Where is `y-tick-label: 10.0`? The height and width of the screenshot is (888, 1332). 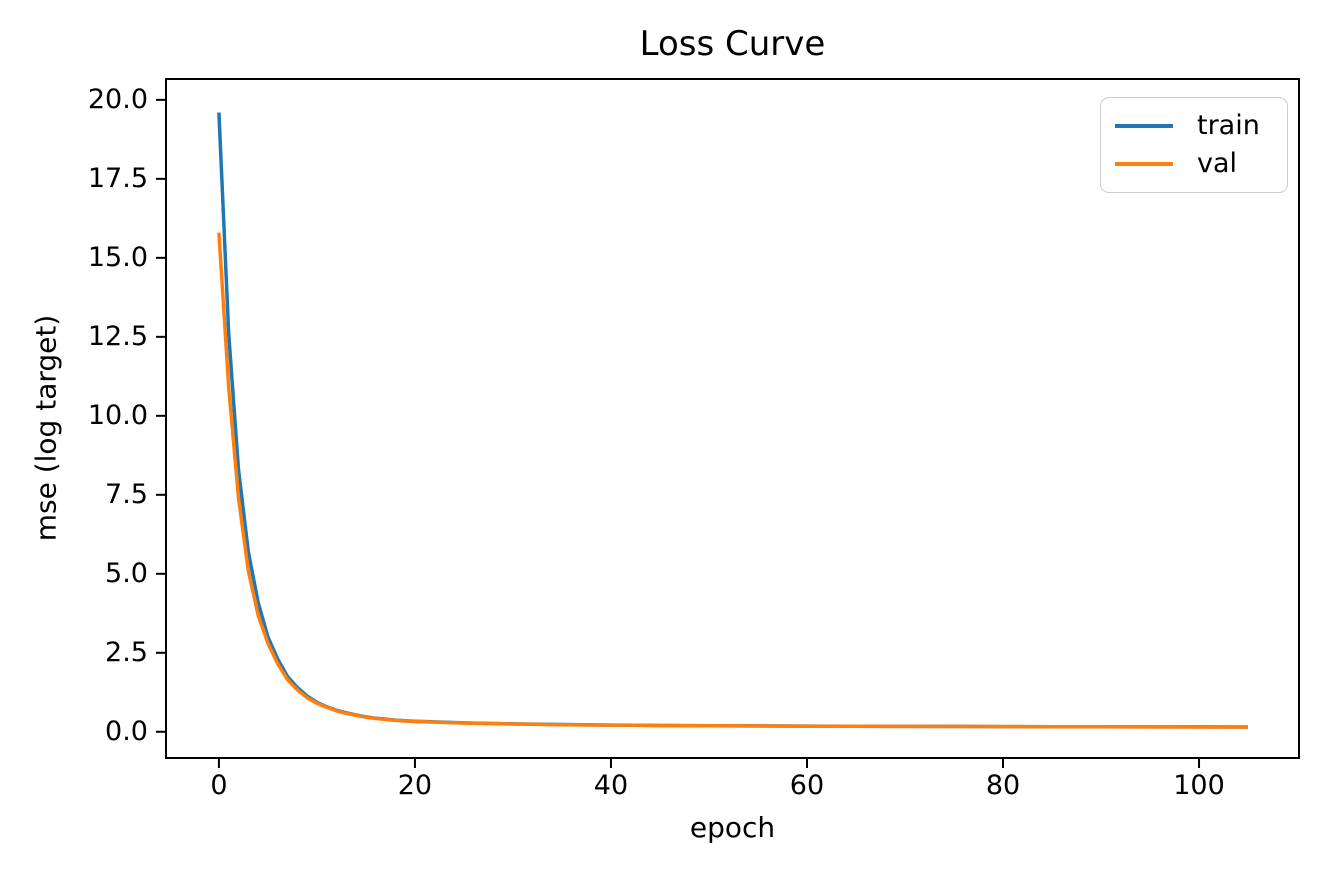
y-tick-label: 10.0 is located at coordinates (117, 415).